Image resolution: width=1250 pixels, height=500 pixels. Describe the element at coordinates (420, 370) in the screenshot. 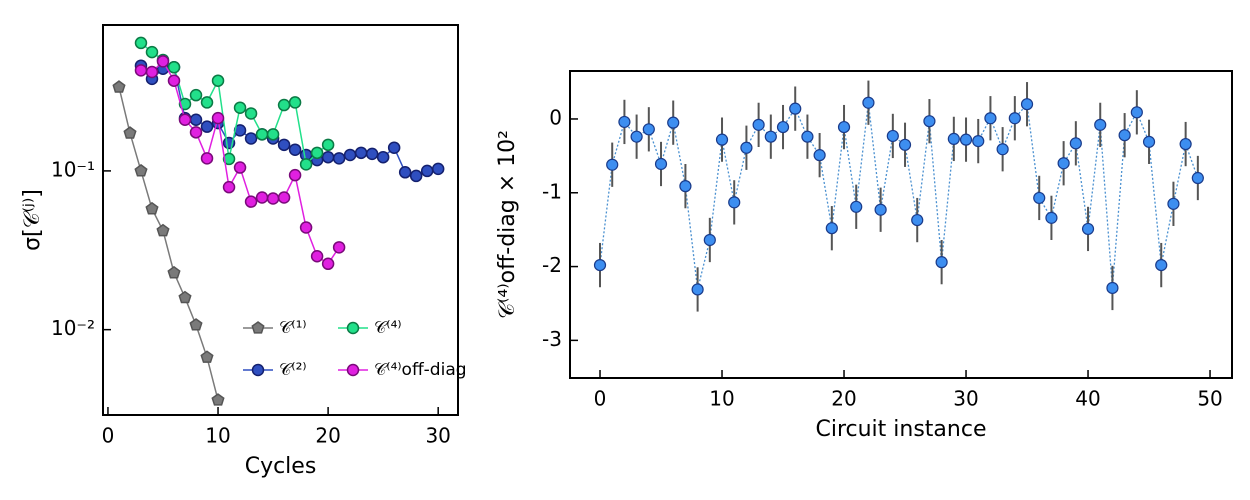

I see `legend-label: 𝒞⁽⁴⁾off-diag` at that location.